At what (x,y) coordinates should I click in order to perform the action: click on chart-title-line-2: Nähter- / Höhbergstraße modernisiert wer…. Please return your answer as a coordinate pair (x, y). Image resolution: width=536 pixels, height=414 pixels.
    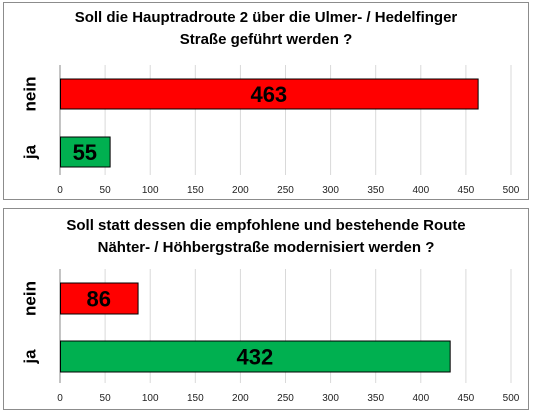
    Looking at the image, I should click on (266, 247).